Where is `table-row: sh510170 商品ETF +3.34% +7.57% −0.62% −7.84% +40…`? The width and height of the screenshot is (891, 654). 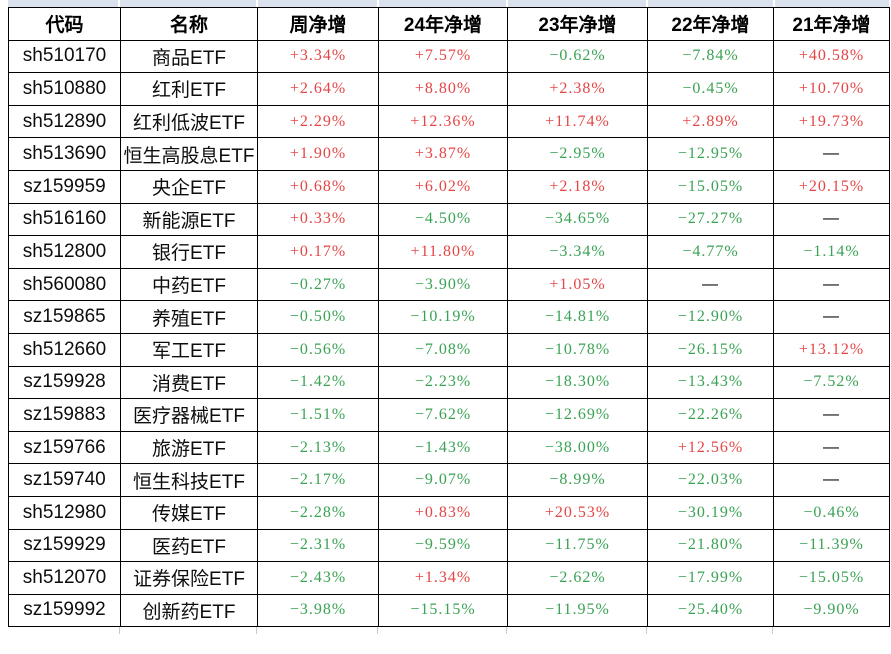
table-row: sh510170 商品ETF +3.34% +7.57% −0.62% −7.84% +40… is located at coordinates (449, 56).